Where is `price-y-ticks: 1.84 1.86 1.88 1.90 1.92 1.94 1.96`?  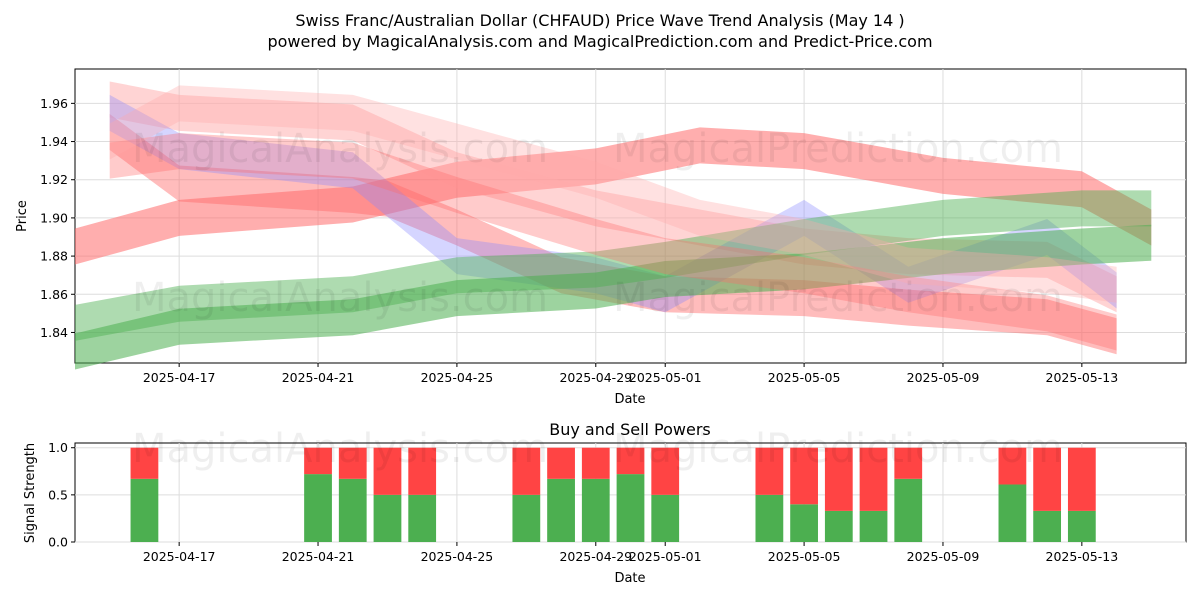
price-y-ticks: 1.84 1.86 1.88 1.90 1.92 1.94 1.96 is located at coordinates (57, 218).